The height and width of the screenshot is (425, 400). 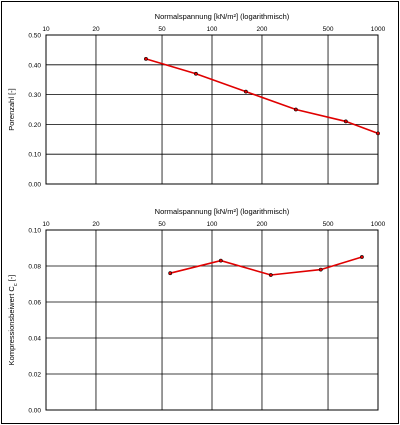 What do you see at coordinates (34, 65) in the screenshot?
I see `y-tick-label: 0.40` at bounding box center [34, 65].